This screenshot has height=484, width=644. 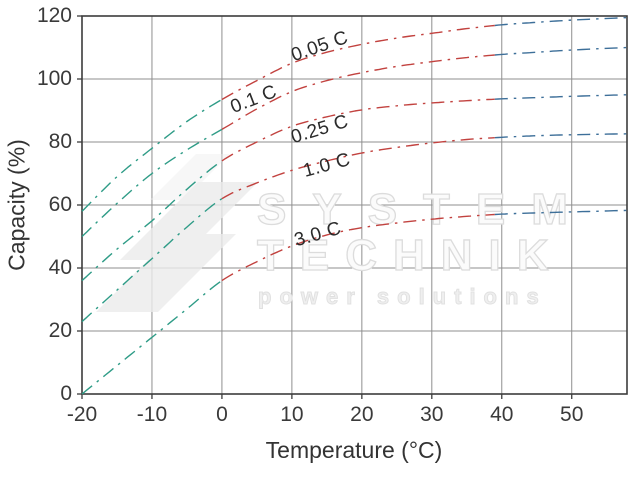 What do you see at coordinates (292, 414) in the screenshot?
I see `x-tick-label: 10` at bounding box center [292, 414].